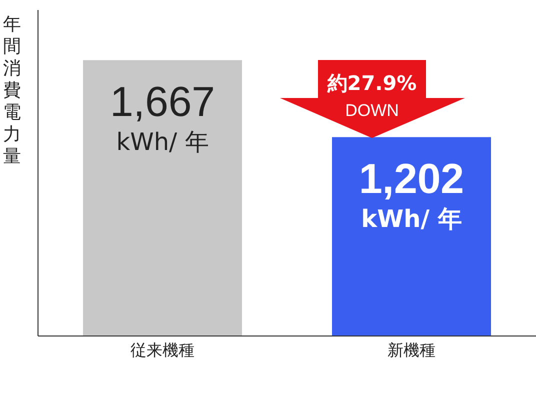 The height and width of the screenshot is (397, 536). What do you see at coordinates (163, 117) in the screenshot?
I see `data-label: 1,667 kWh/ 年` at bounding box center [163, 117].